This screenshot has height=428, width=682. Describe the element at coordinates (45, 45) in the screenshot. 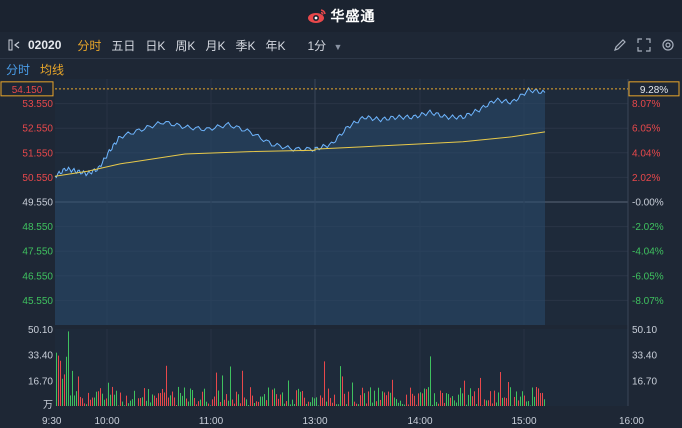

I see `stock-code: 02020` at that location.